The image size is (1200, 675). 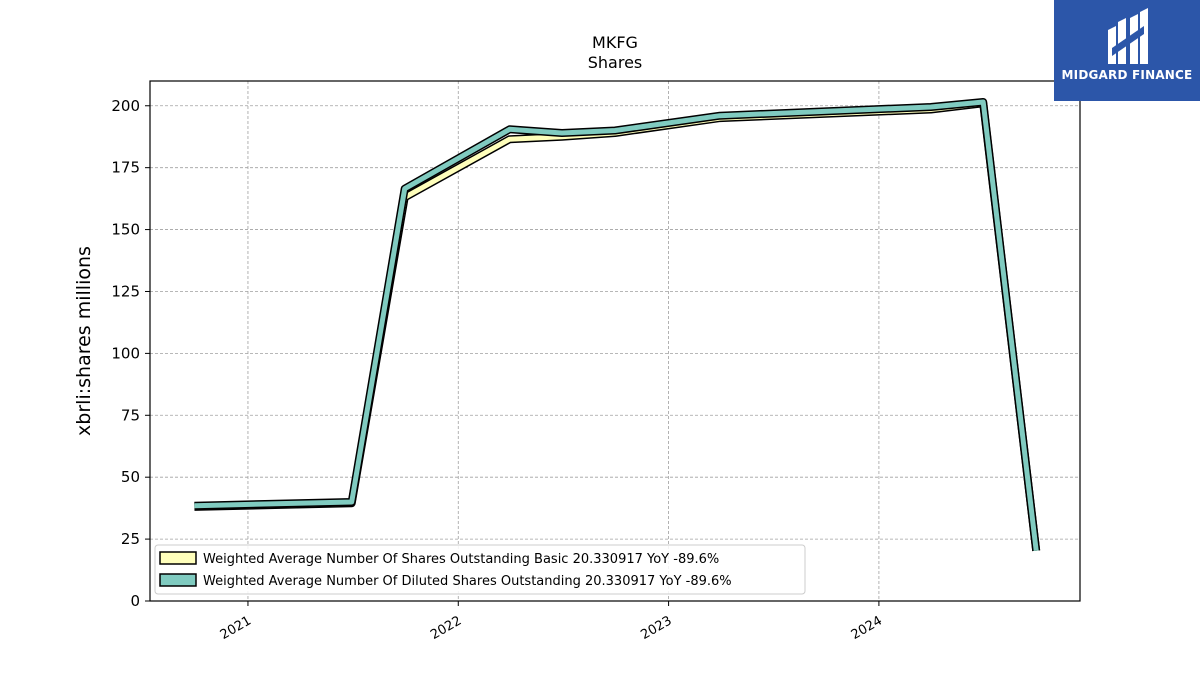 I want to click on logo-text: MIDGARD FINANCE, so click(x=1127, y=75).